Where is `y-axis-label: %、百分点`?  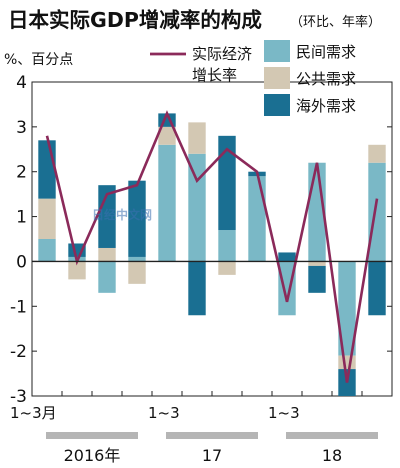 y-axis-label: %、百分点 is located at coordinates (38, 60).